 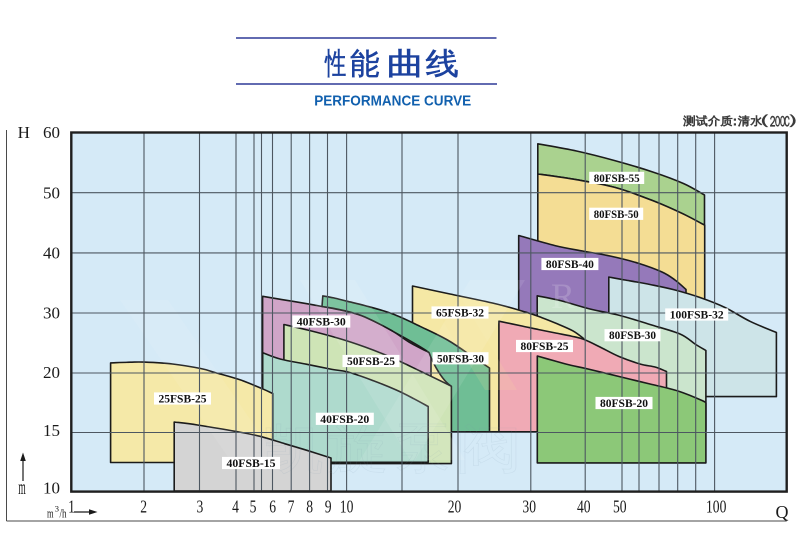 What do you see at coordinates (272, 506) in the screenshot?
I see `svg-text: 6` at bounding box center [272, 506].